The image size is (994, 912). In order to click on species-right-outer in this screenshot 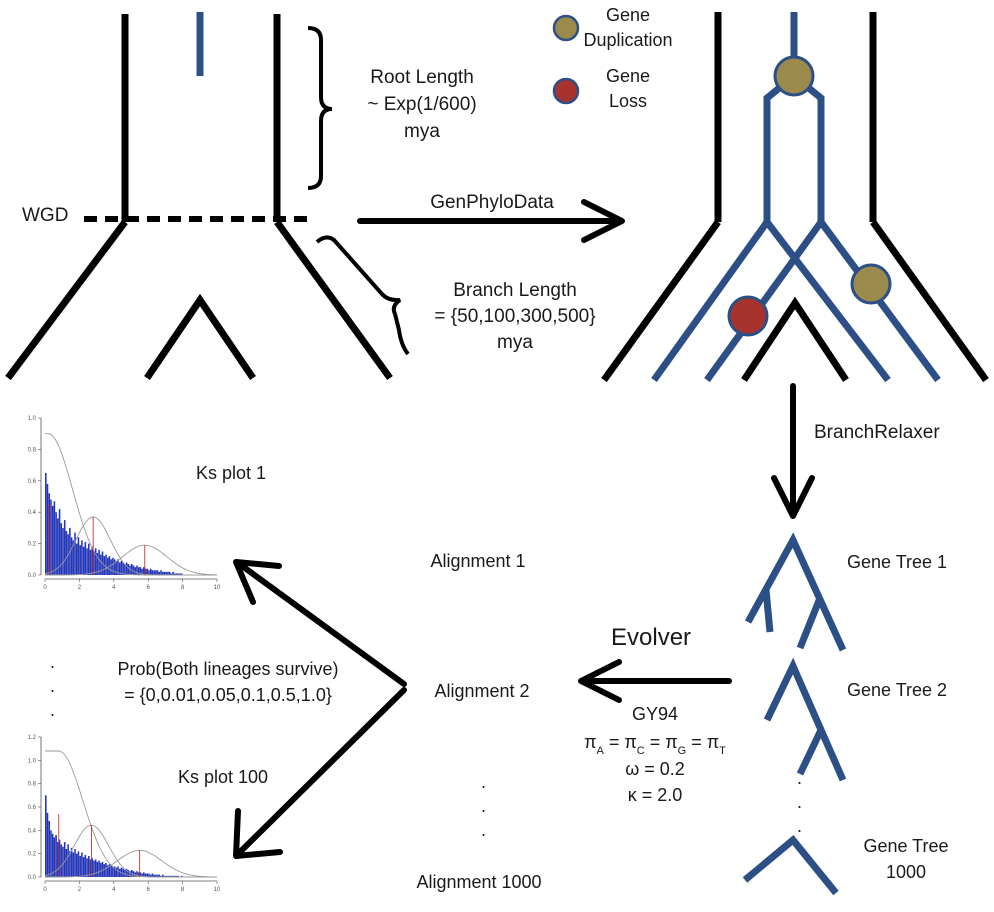, I will do `click(929, 301)`.